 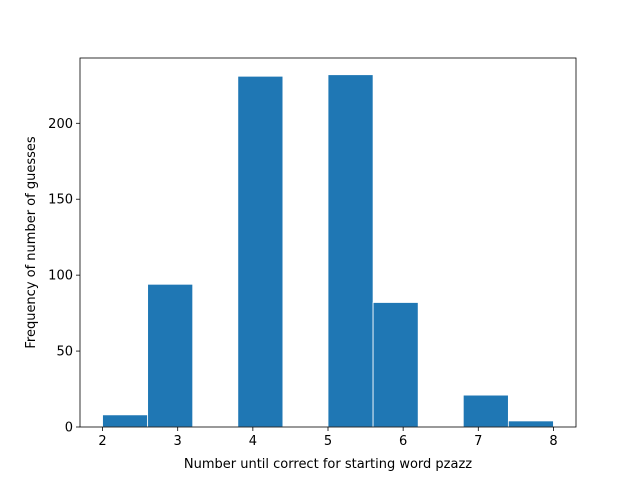 What do you see at coordinates (328, 441) in the screenshot?
I see `x-tick-label: 5` at bounding box center [328, 441].